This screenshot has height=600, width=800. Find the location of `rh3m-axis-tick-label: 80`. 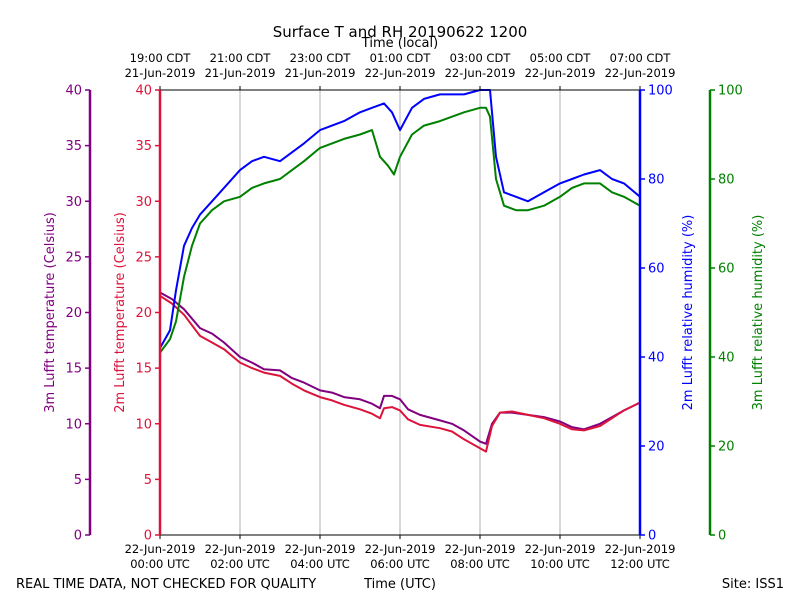

rh3m-axis-tick-label: 80 is located at coordinates (726, 180).